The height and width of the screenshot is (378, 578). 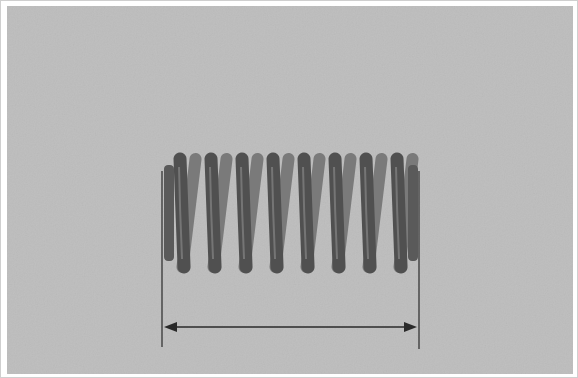 What do you see at coordinates (413, 213) in the screenshot?
I see `spring-end-right` at bounding box center [413, 213].